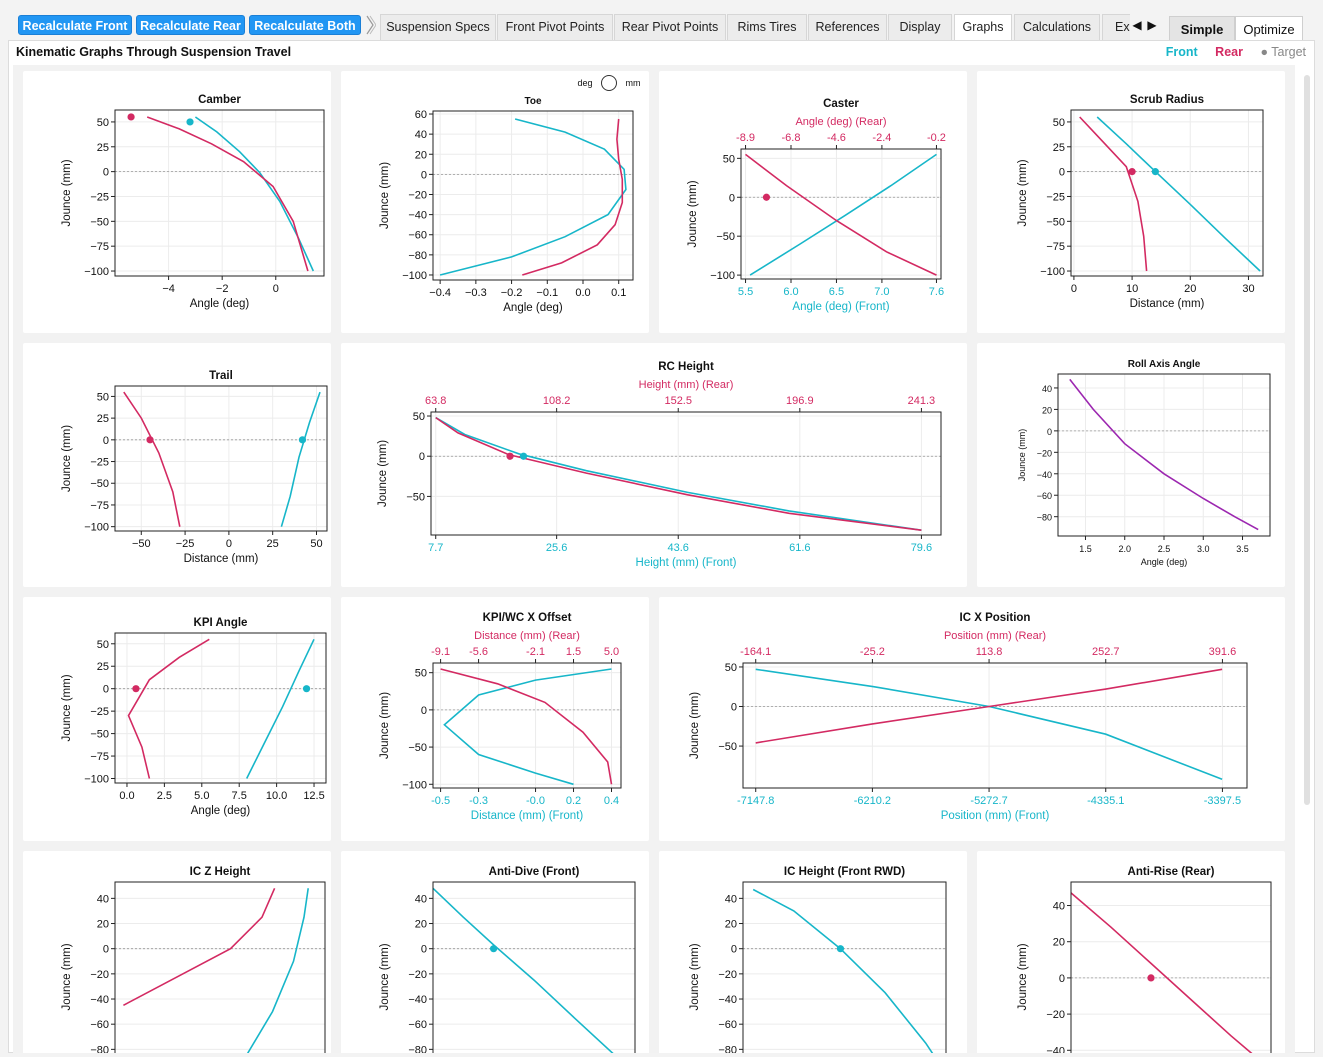 Image resolution: width=1323 pixels, height=1057 pixels. Describe the element at coordinates (150, 440) in the screenshot. I see `target-marker-rear` at that location.